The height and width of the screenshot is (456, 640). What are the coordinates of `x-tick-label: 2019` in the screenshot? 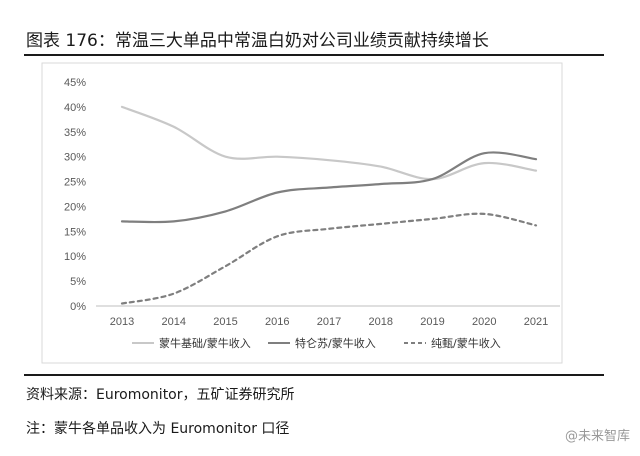 It's located at (432, 322).